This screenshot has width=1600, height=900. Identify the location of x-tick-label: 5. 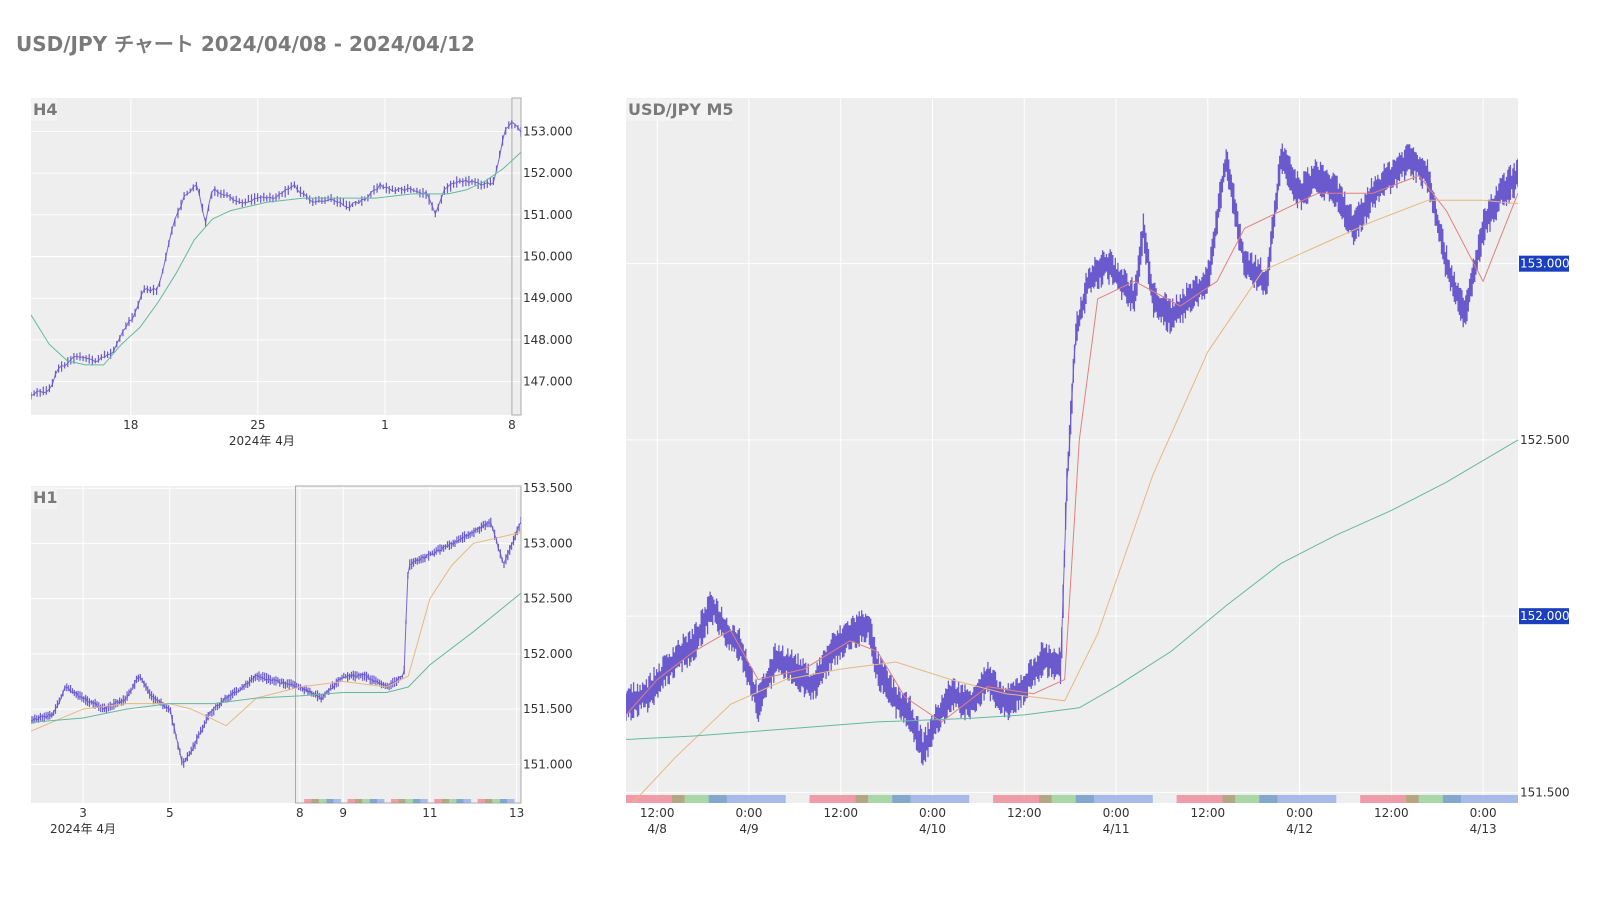
(170, 813).